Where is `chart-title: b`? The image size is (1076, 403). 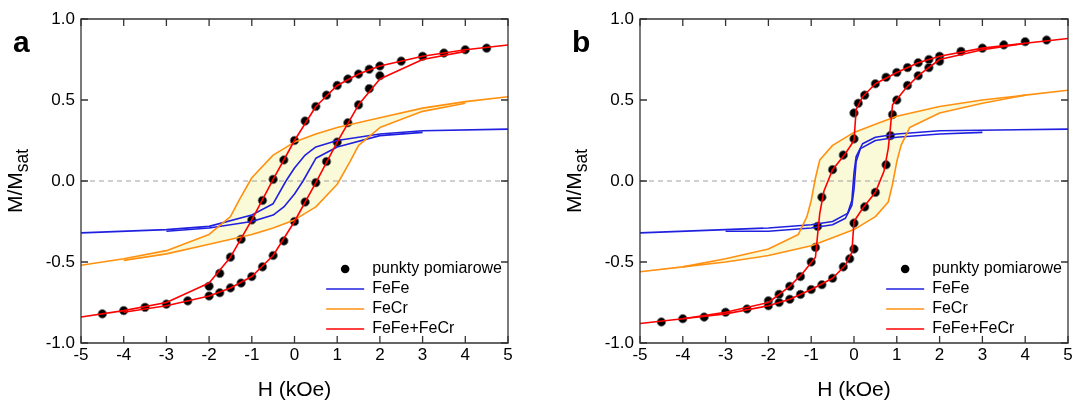
chart-title: b is located at coordinates (581, 41).